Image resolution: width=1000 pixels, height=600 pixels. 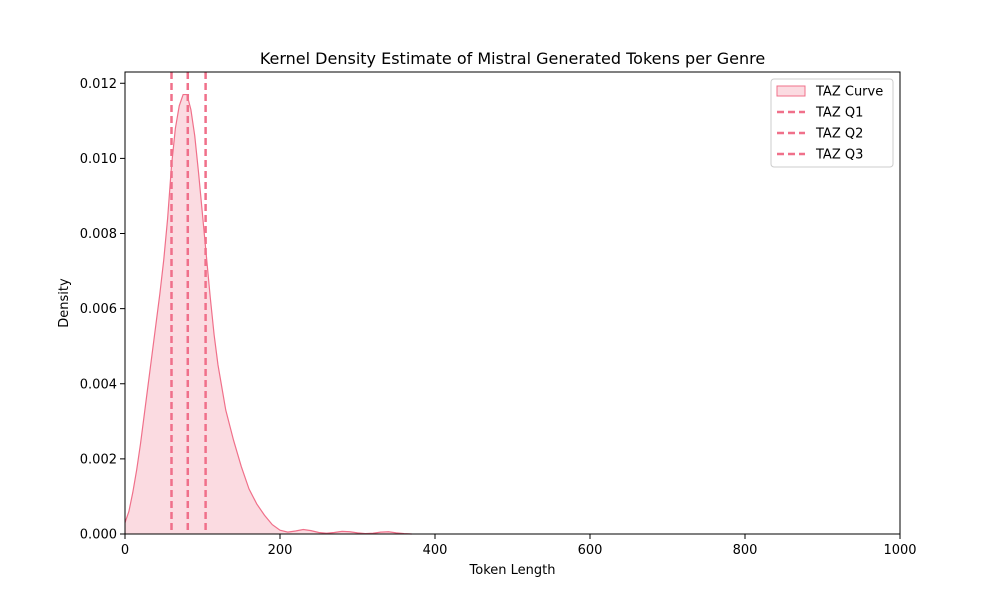 I want to click on legend-label: TAZ Q2, so click(x=839, y=134).